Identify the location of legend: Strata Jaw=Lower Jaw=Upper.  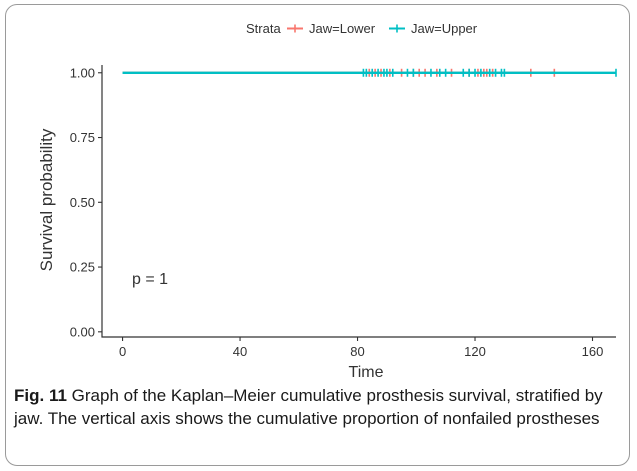
(362, 28).